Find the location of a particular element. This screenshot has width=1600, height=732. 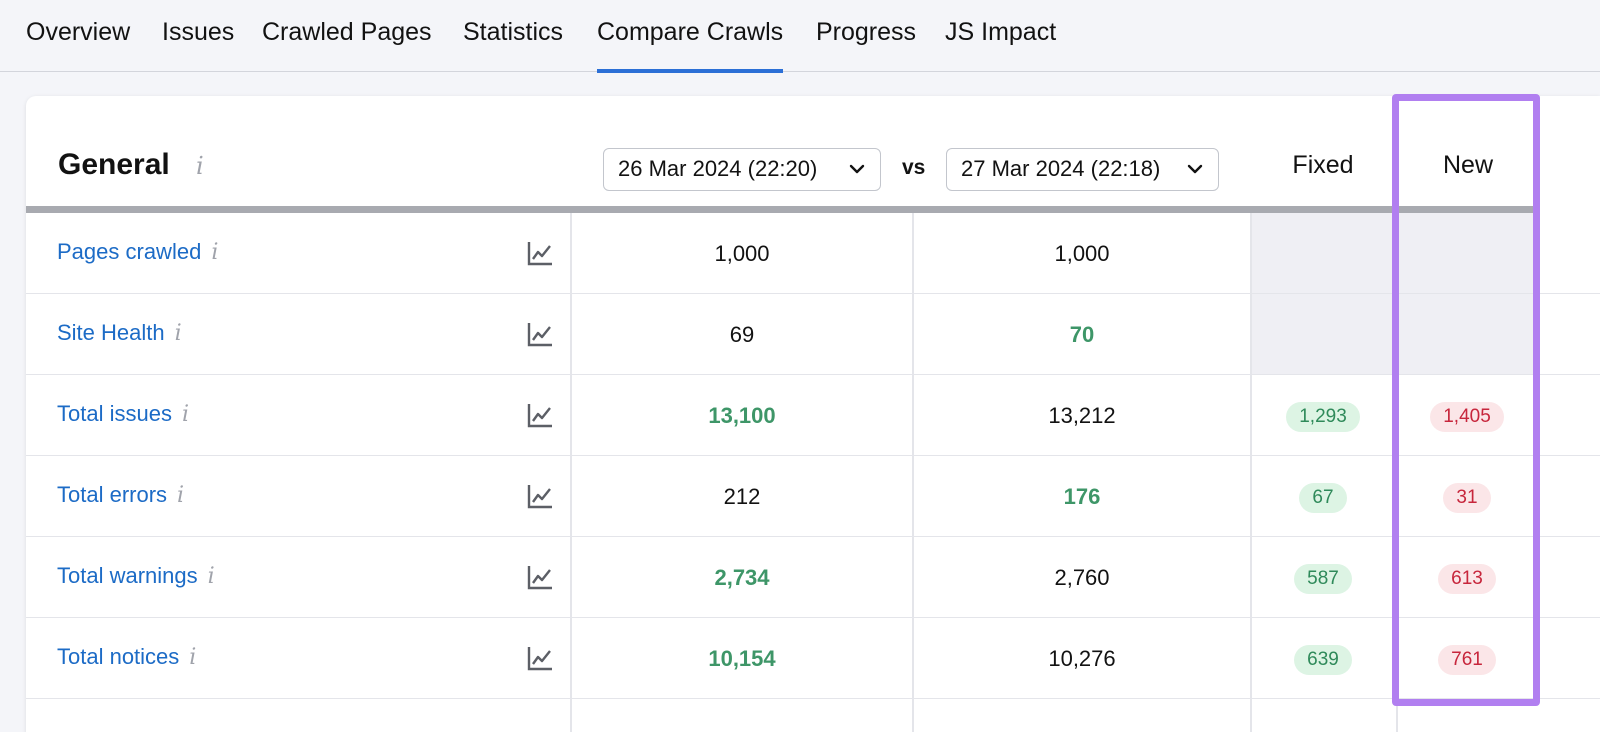

metric-link-site-health: Site Health i is located at coordinates (119, 333).